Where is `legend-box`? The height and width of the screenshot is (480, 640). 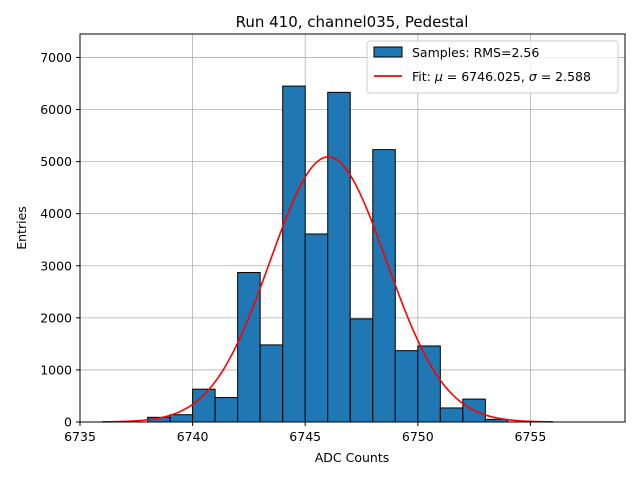
legend-box is located at coordinates (492, 67).